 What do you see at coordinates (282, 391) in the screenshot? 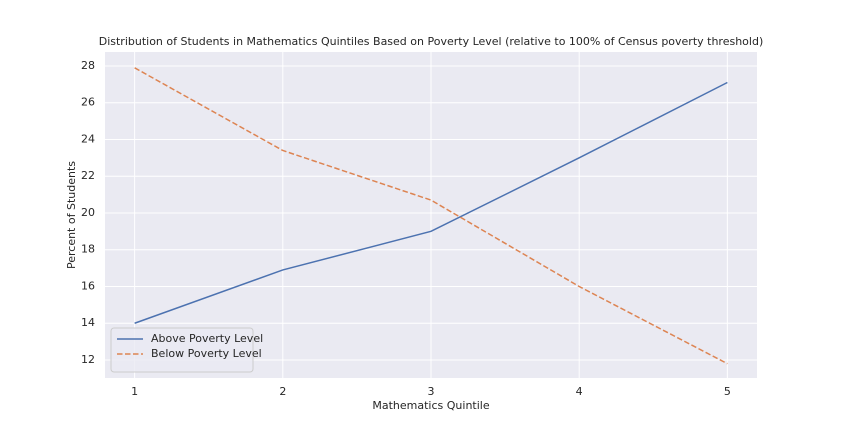
I see `x-tick-label: 2` at bounding box center [282, 391].